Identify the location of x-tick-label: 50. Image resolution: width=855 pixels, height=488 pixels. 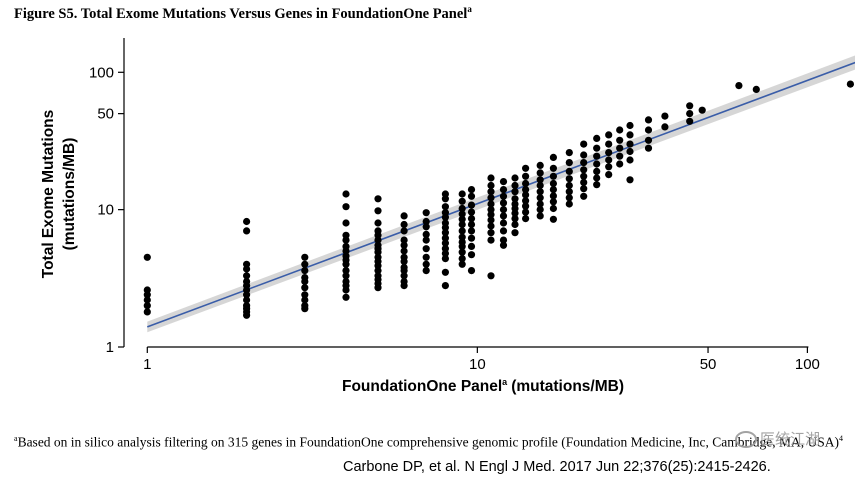
(708, 364).